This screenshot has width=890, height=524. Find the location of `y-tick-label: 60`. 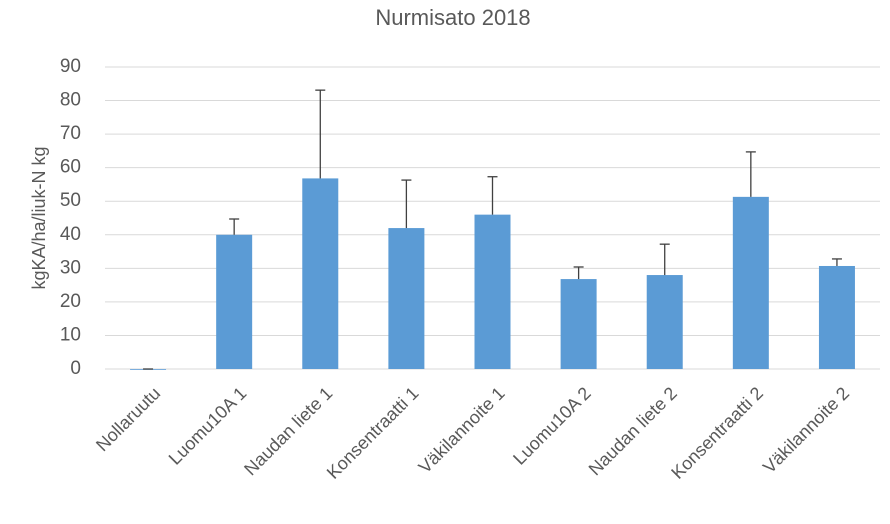

y-tick-label: 60 is located at coordinates (70, 167).